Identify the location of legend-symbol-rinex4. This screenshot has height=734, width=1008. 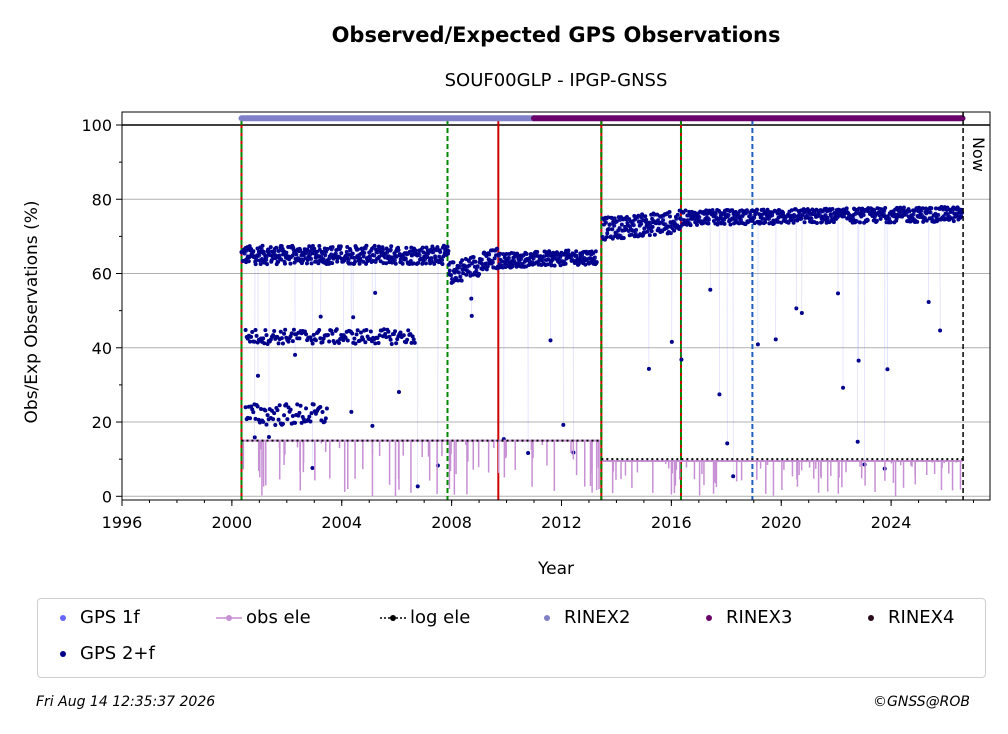
(871, 618).